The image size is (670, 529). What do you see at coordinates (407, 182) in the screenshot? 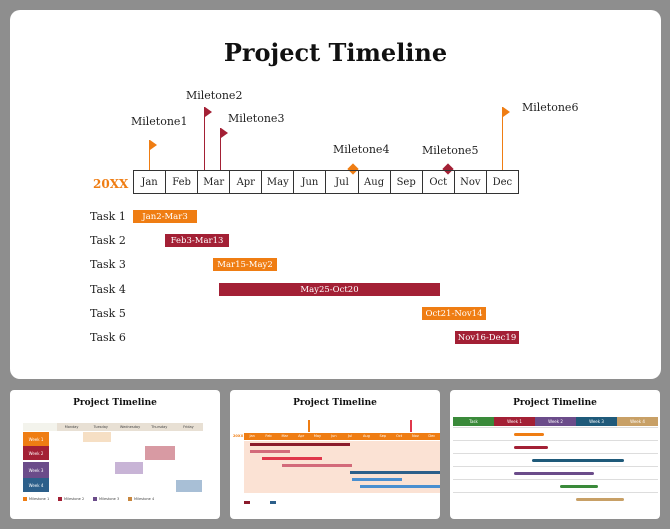
I see `month-cell: Sep` at bounding box center [407, 182].